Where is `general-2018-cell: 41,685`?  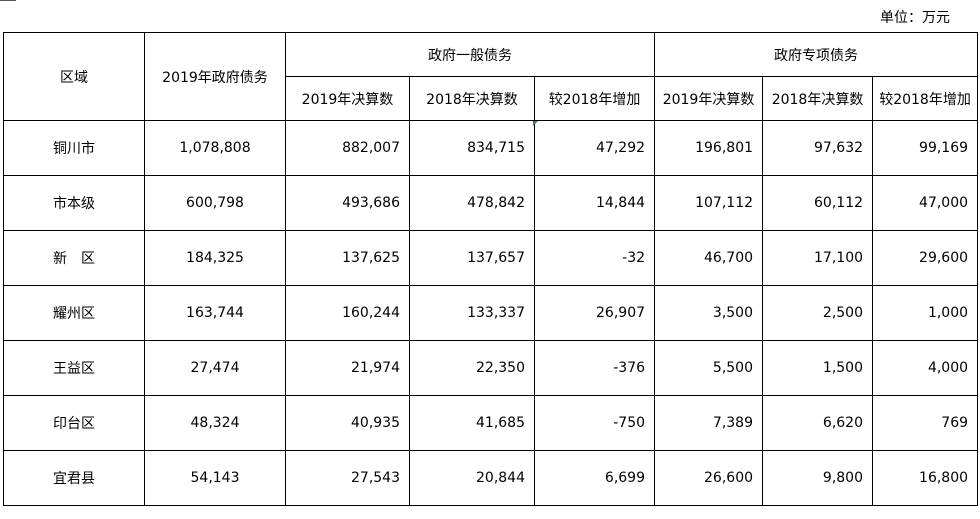
general-2018-cell: 41,685 is located at coordinates (472, 423).